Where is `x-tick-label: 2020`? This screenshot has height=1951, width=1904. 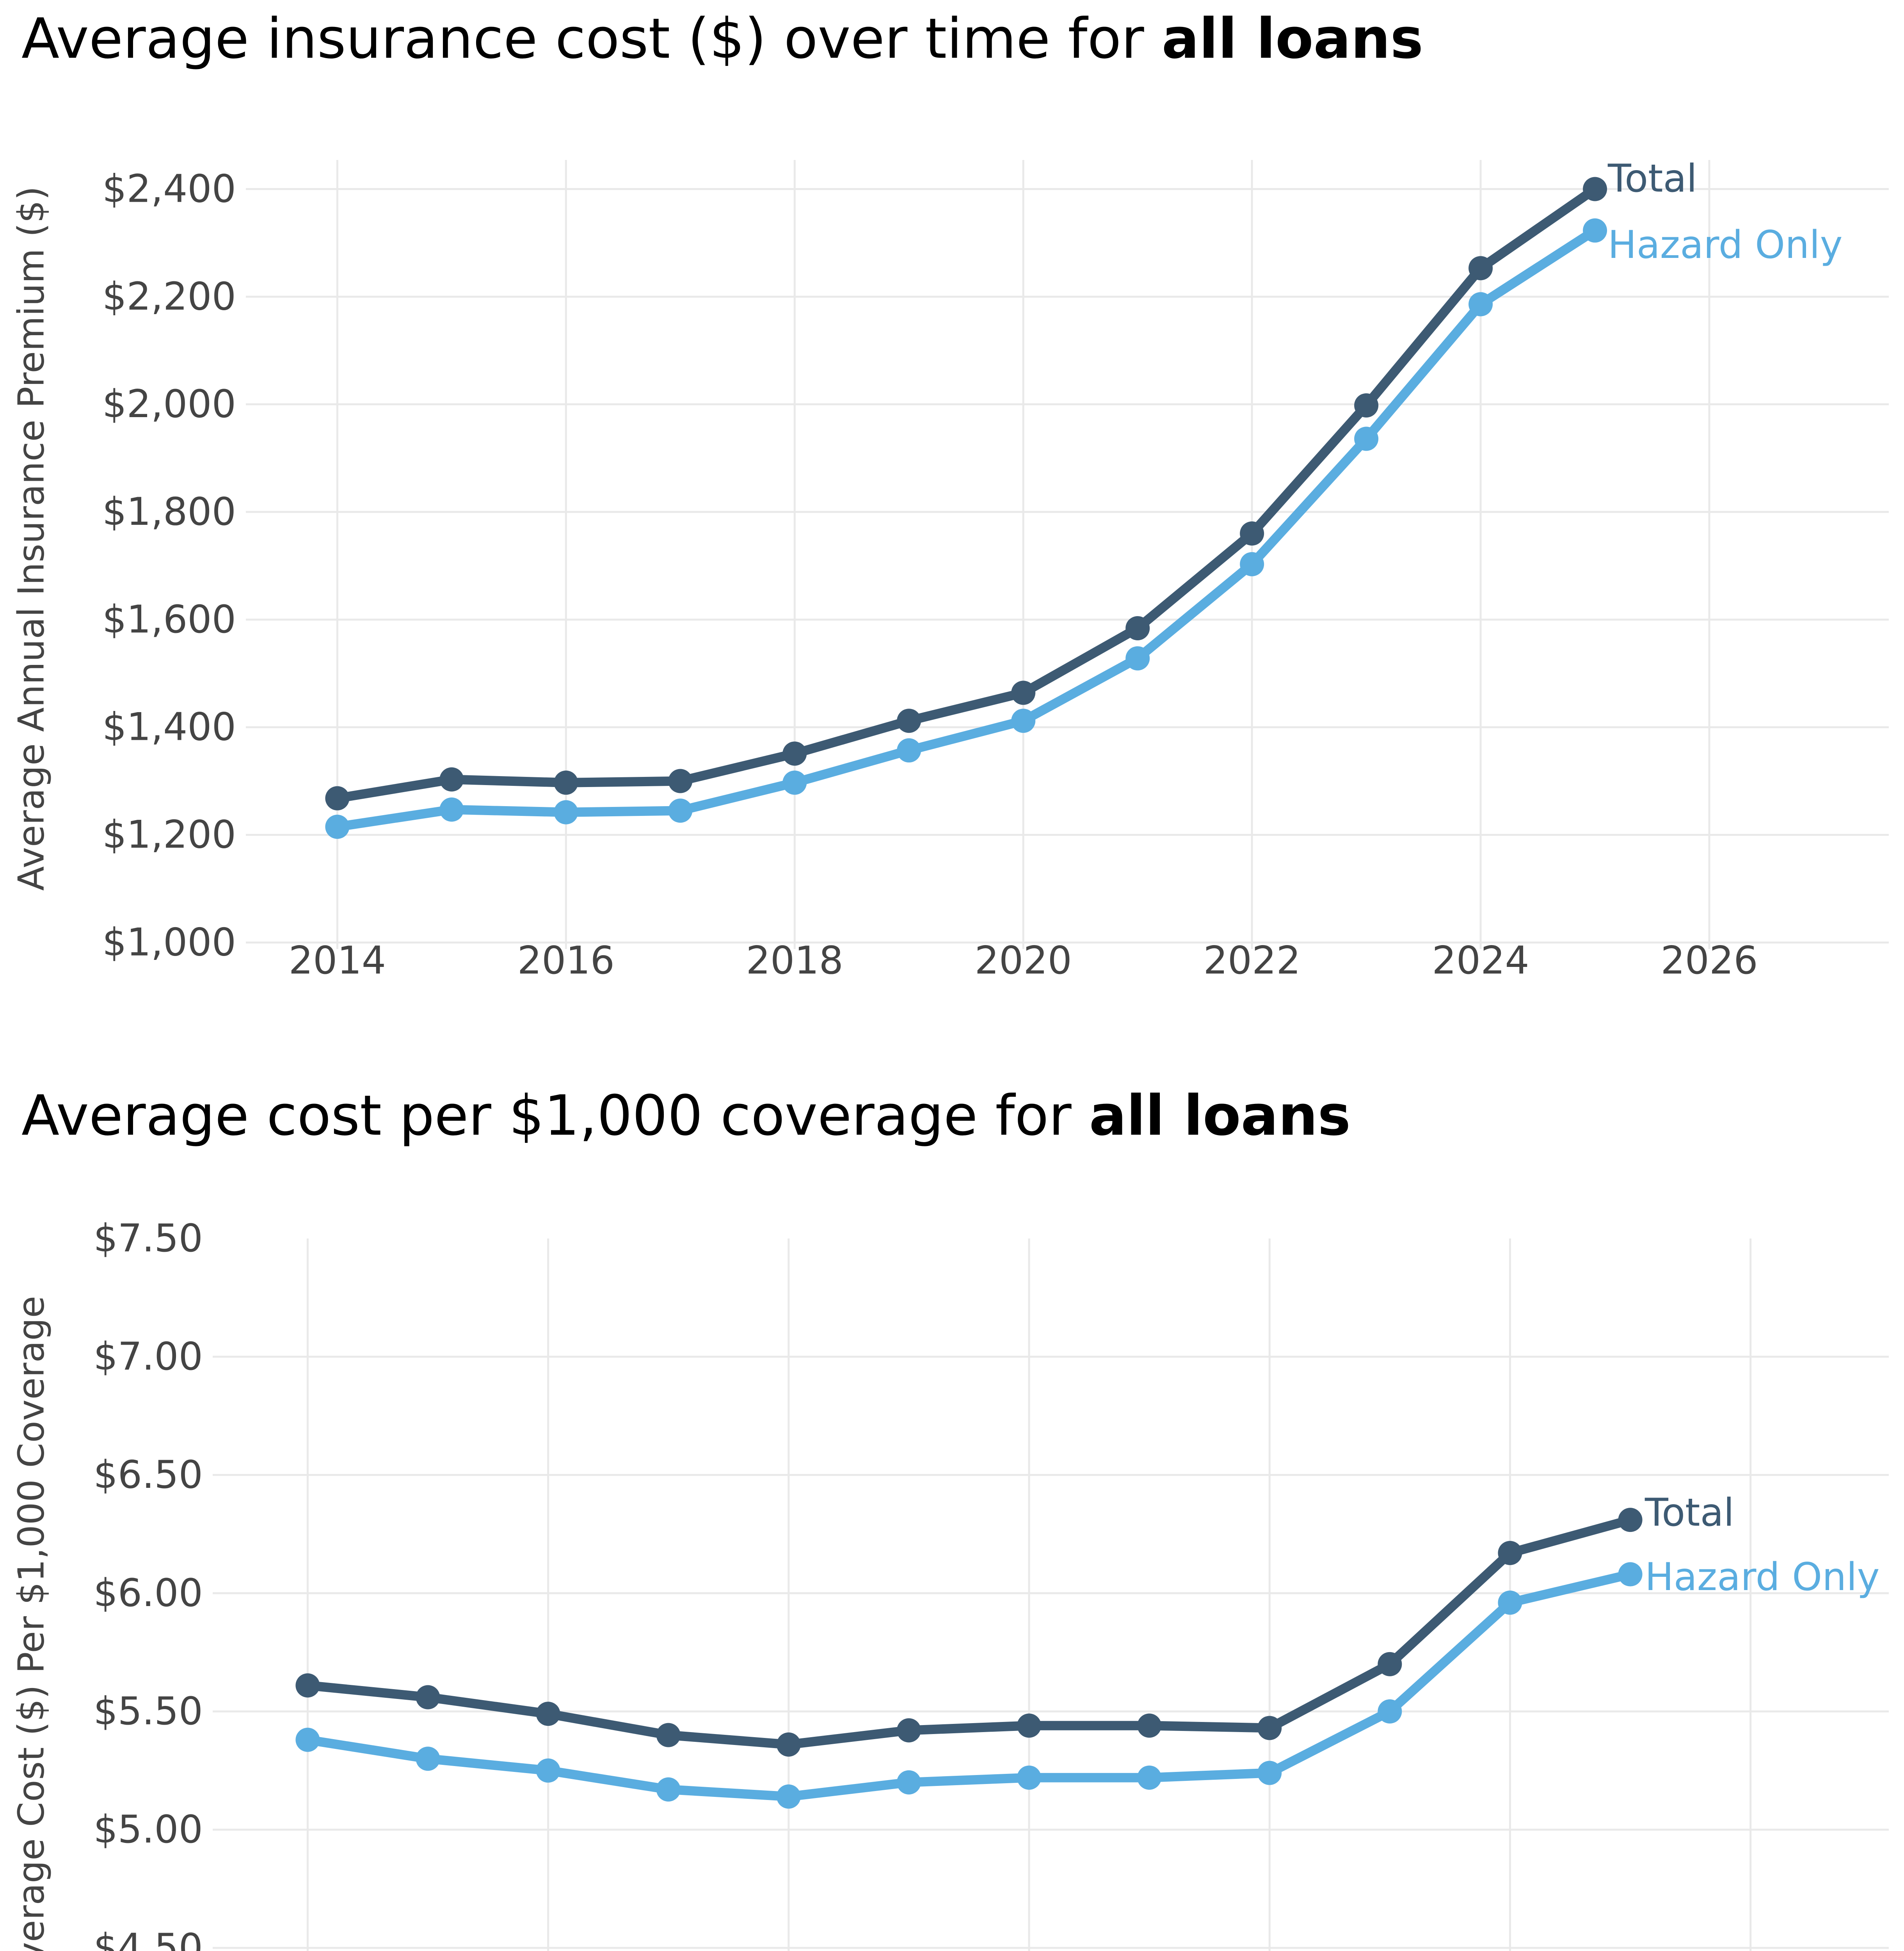 x-tick-label: 2020 is located at coordinates (1023, 960).